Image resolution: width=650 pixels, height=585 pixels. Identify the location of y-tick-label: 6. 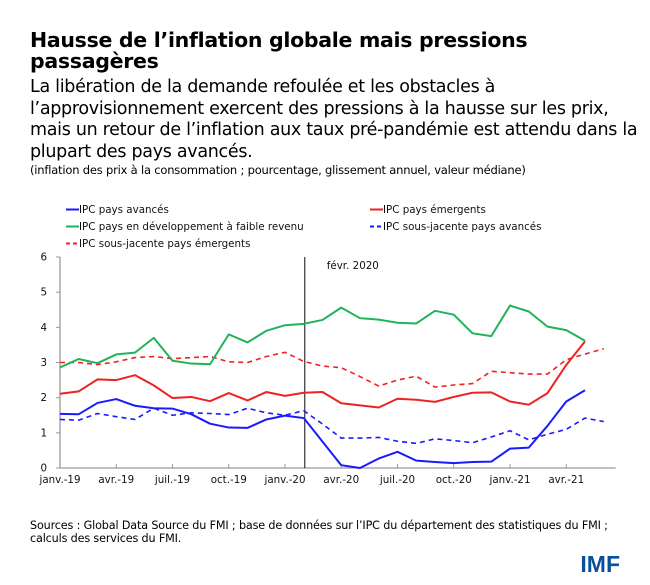
(43, 258).